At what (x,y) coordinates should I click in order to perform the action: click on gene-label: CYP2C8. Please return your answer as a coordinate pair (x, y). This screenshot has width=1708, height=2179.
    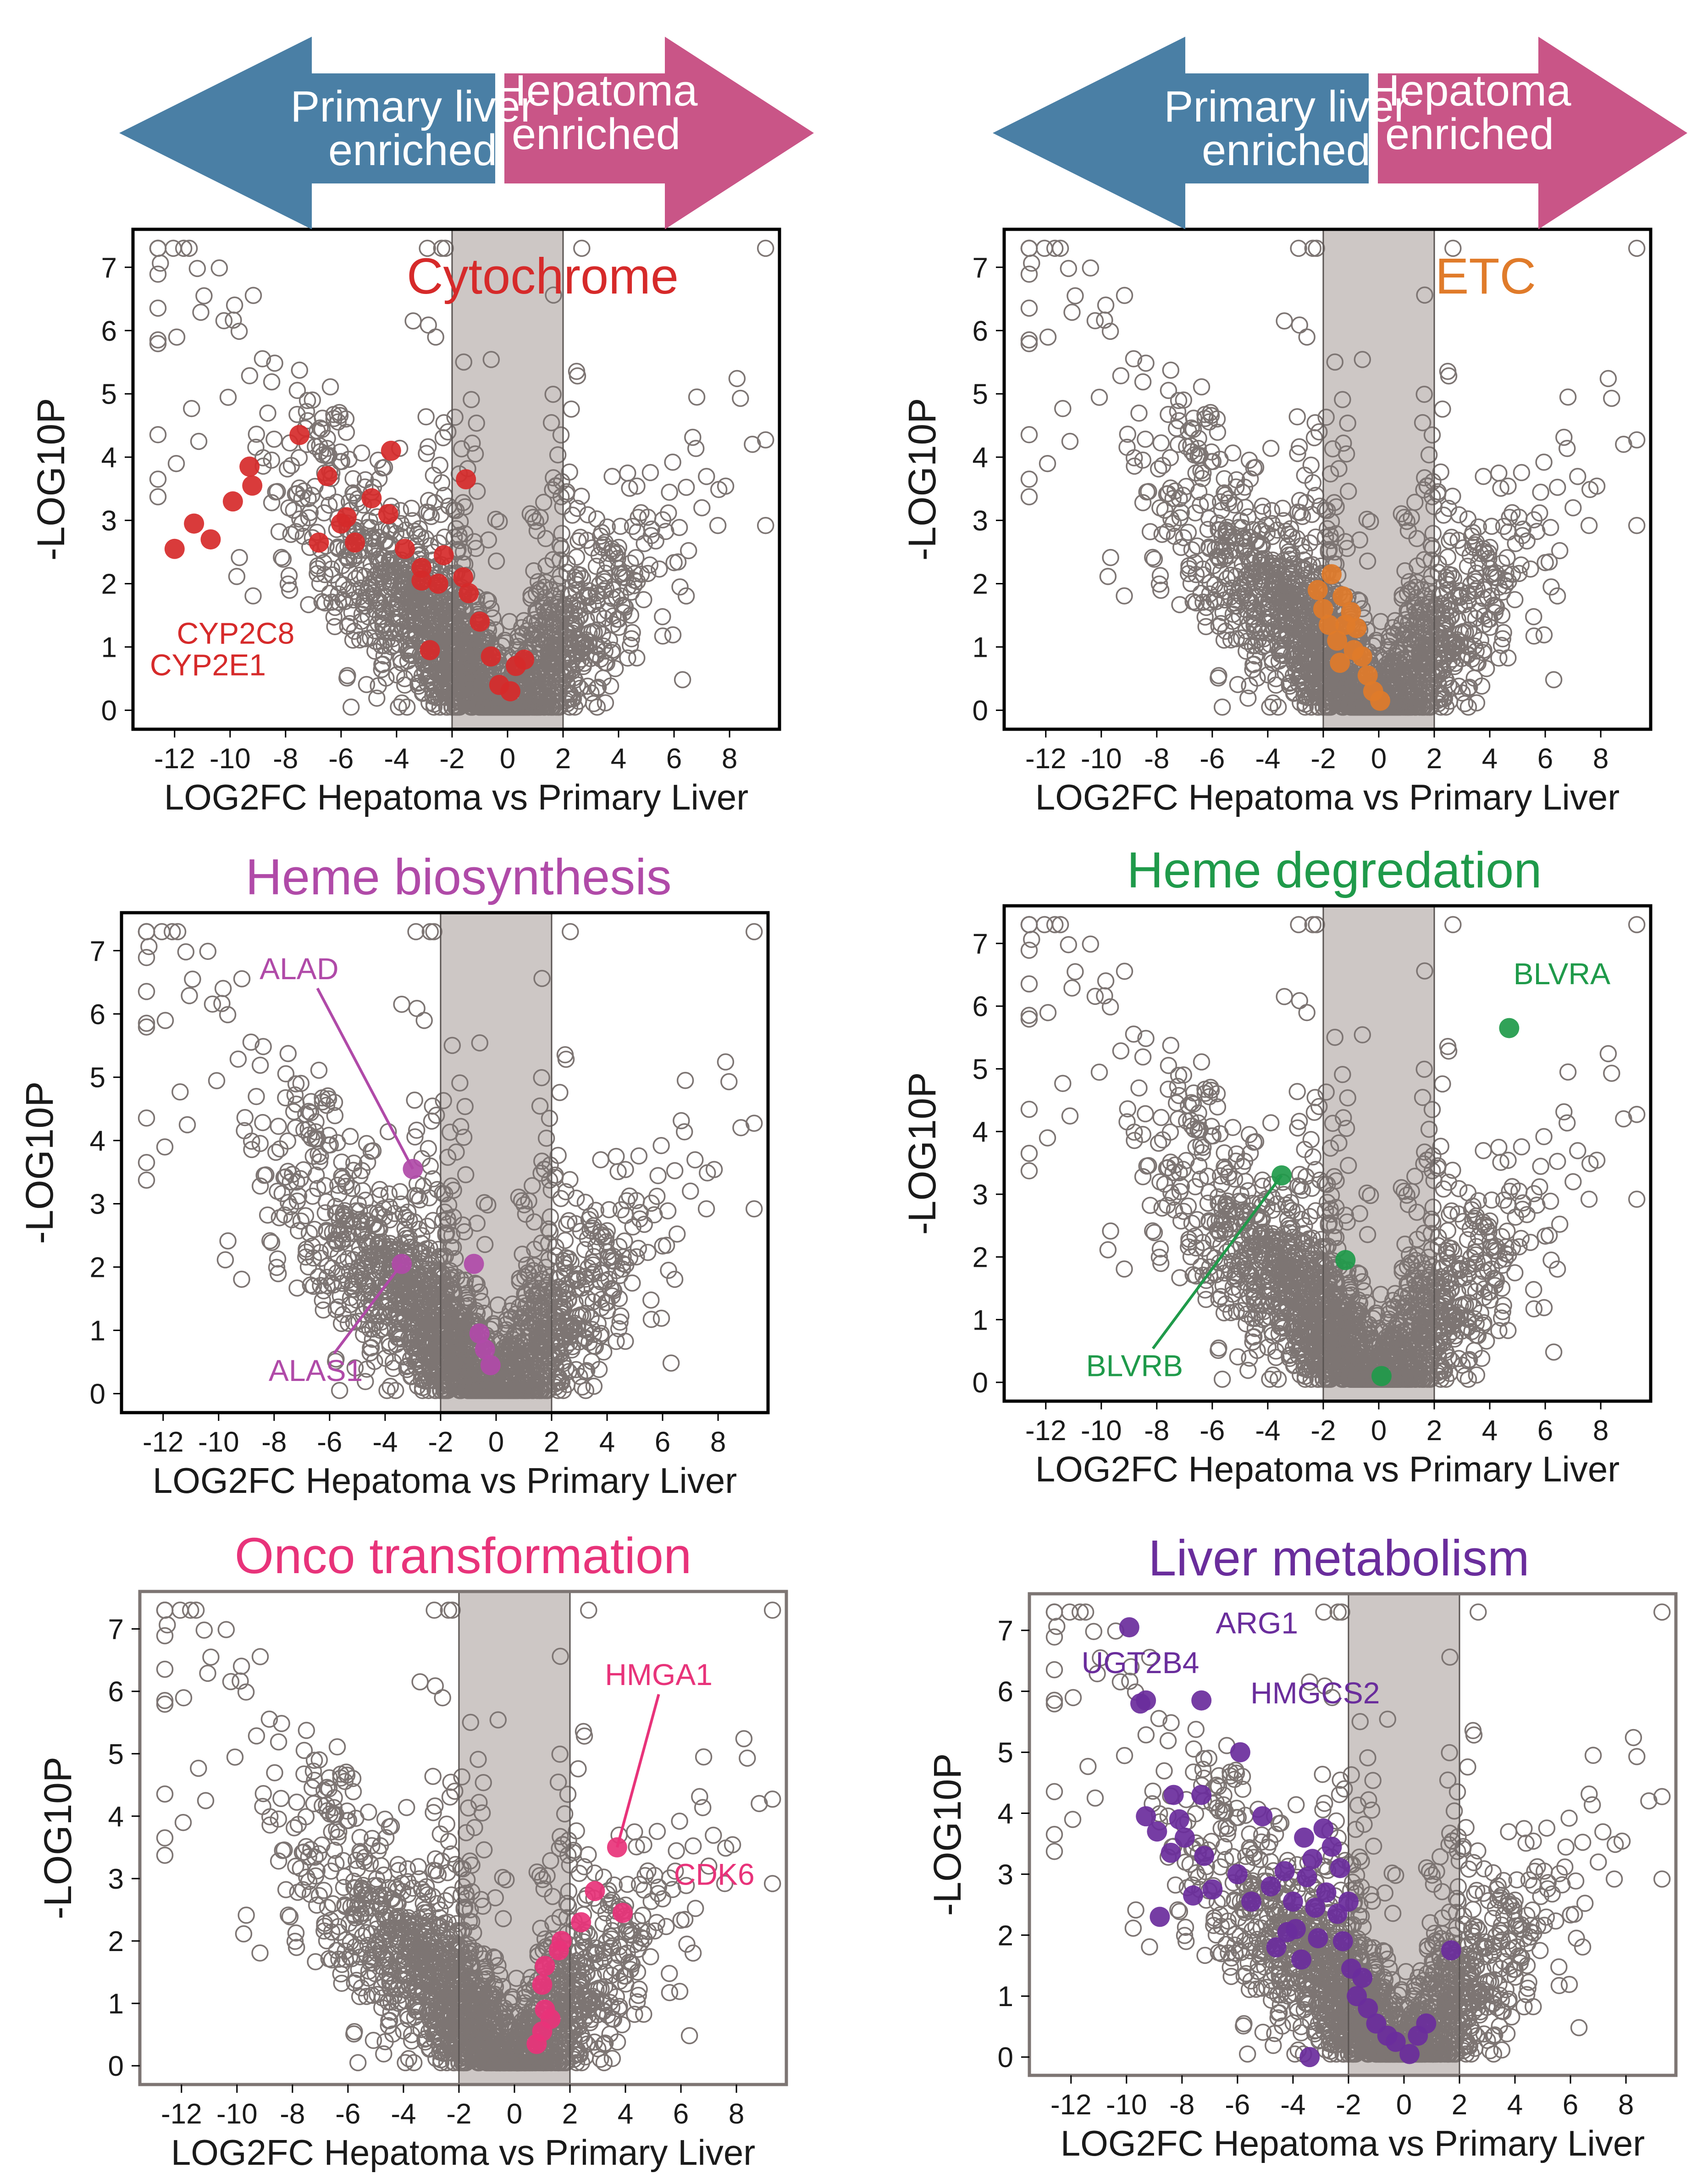
    Looking at the image, I should click on (236, 633).